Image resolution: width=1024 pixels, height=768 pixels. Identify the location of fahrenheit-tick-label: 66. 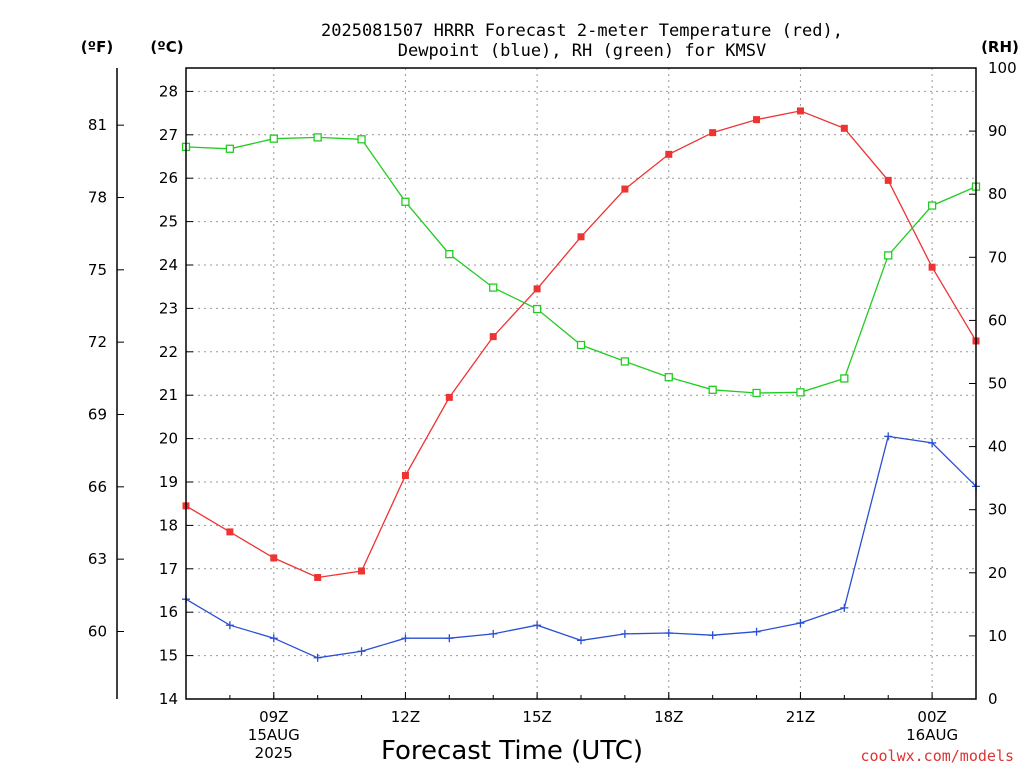
(97, 487).